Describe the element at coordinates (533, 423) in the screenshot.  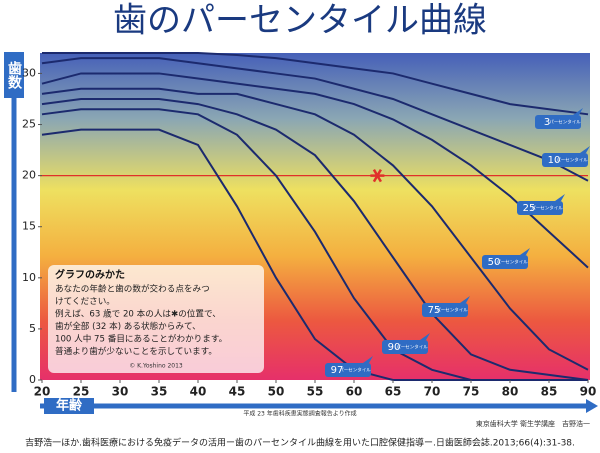
I see `institution: 東京歯科大学 衛生学講座 吉野浩一` at that location.